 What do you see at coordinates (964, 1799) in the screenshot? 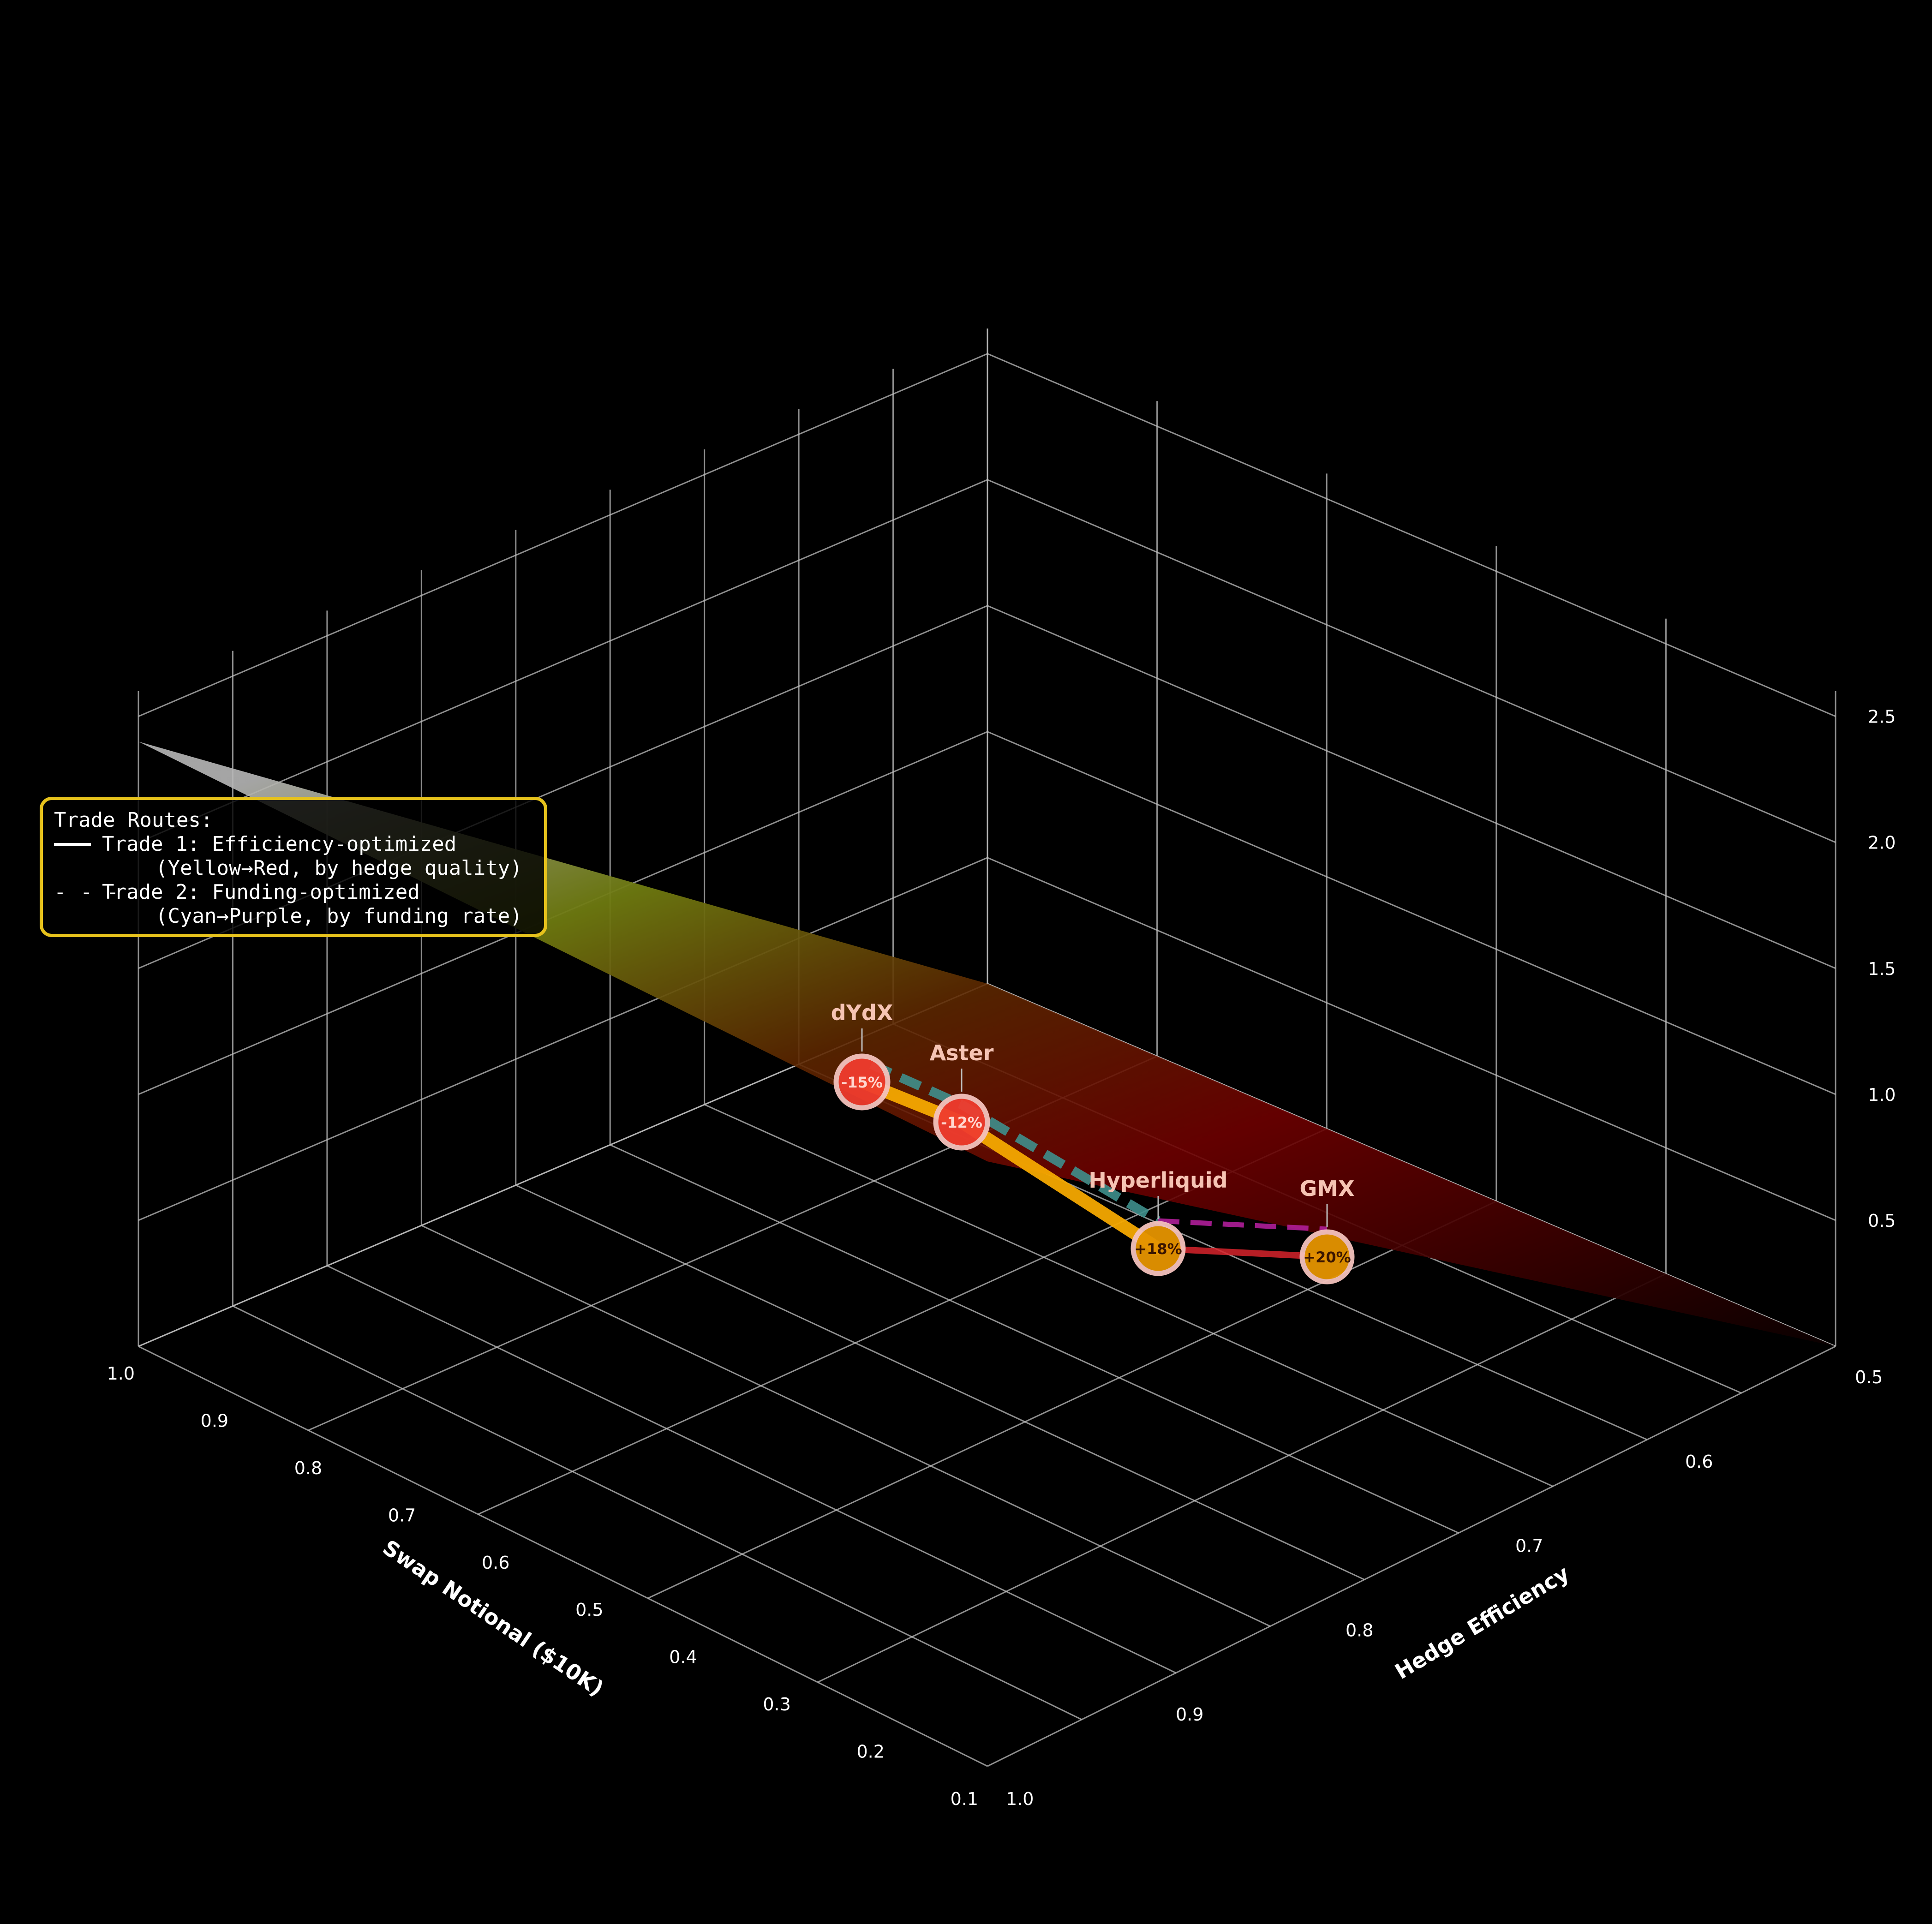
I see `x-tick-label-9: 0.1` at bounding box center [964, 1799].